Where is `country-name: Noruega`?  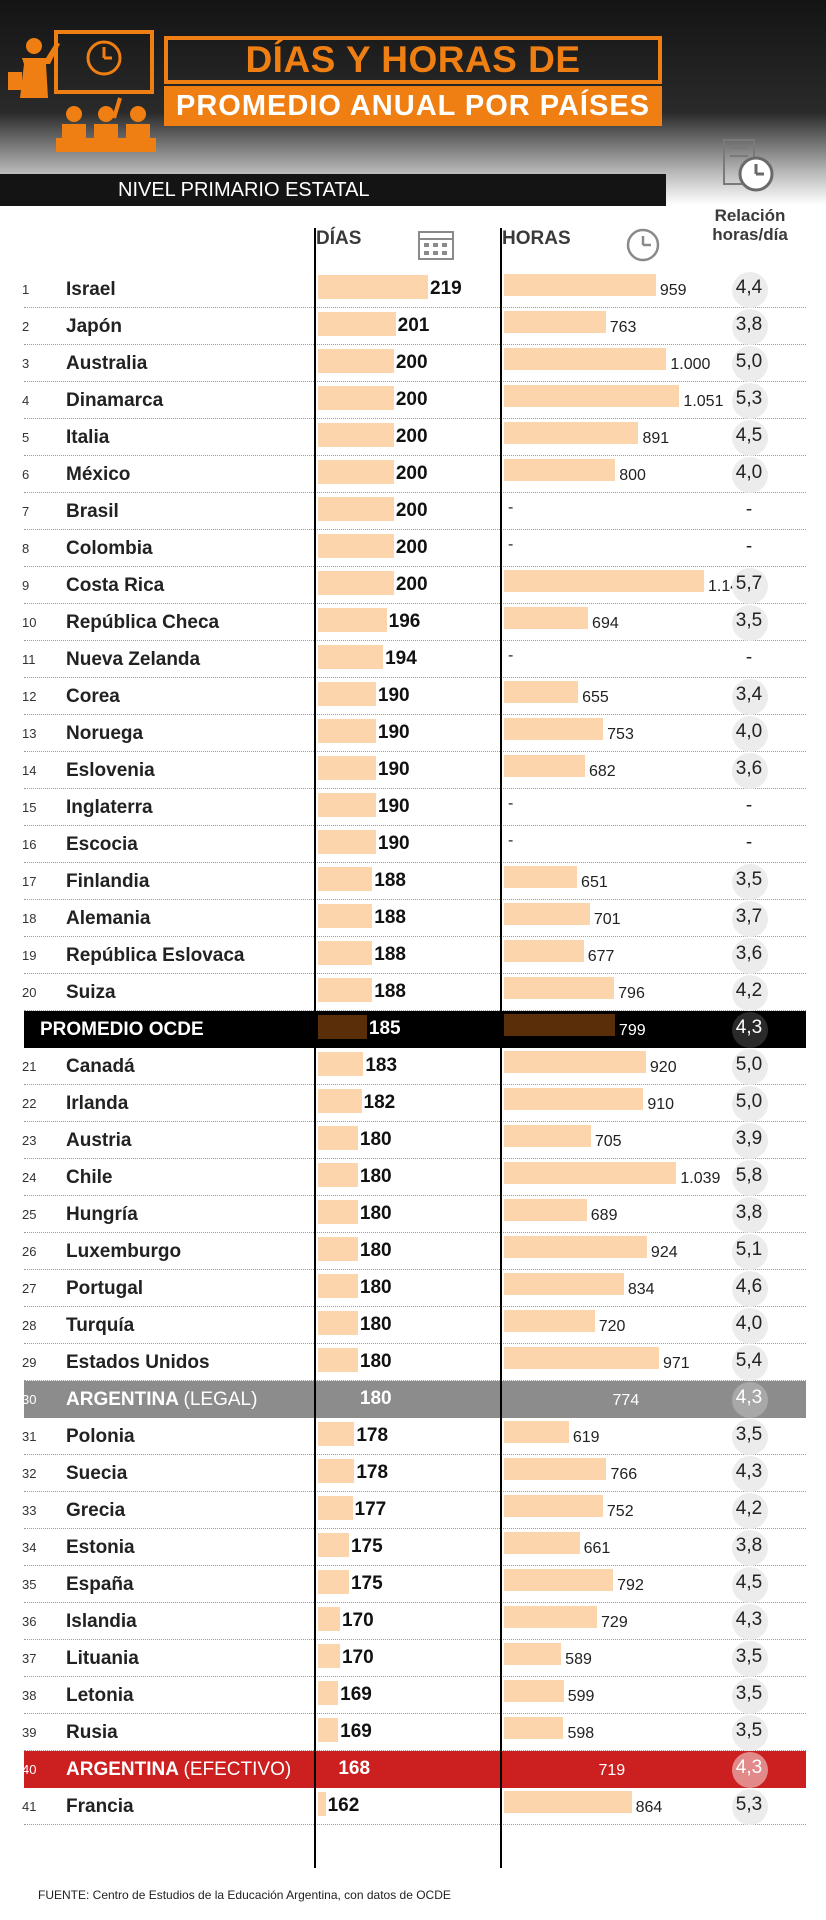 country-name: Noruega is located at coordinates (105, 733).